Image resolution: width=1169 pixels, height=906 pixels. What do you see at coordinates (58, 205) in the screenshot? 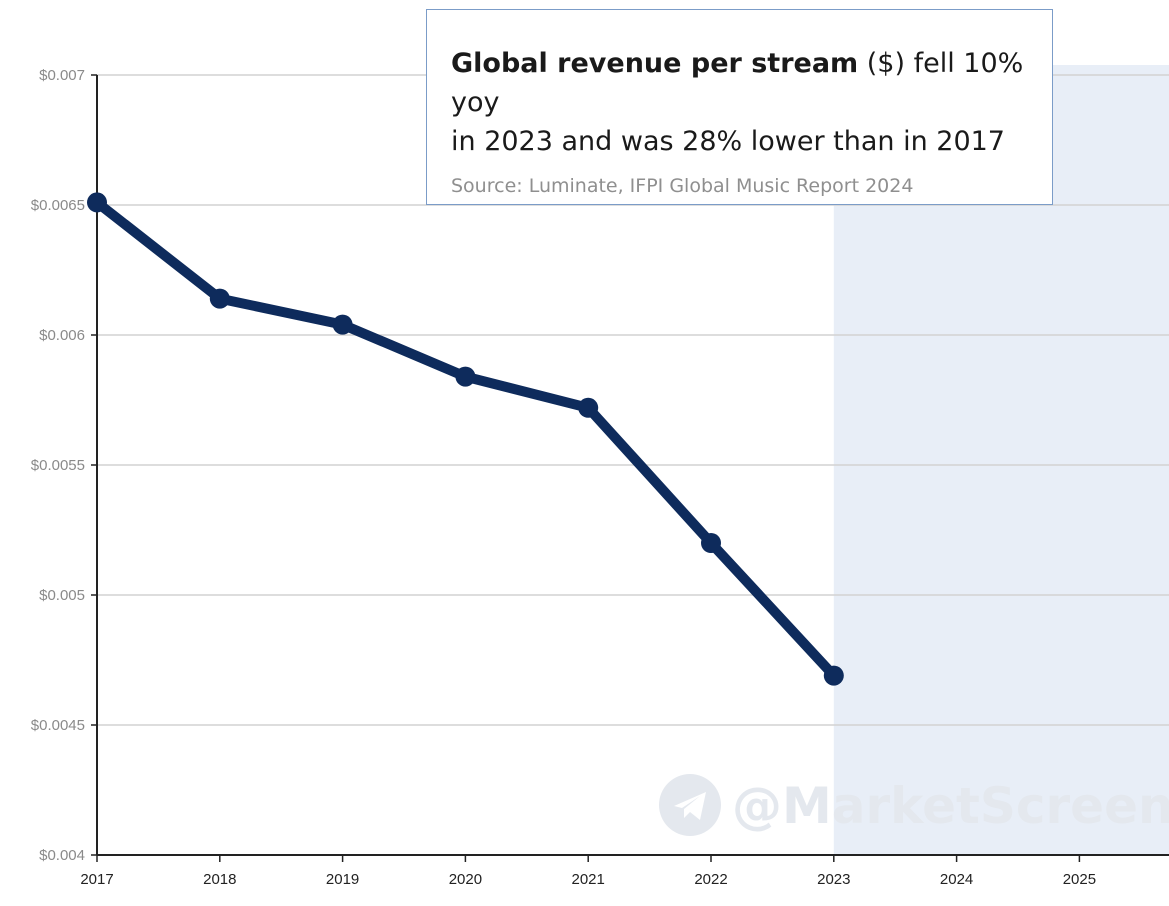
I see `y-tick-label: $0.0065` at bounding box center [58, 205].